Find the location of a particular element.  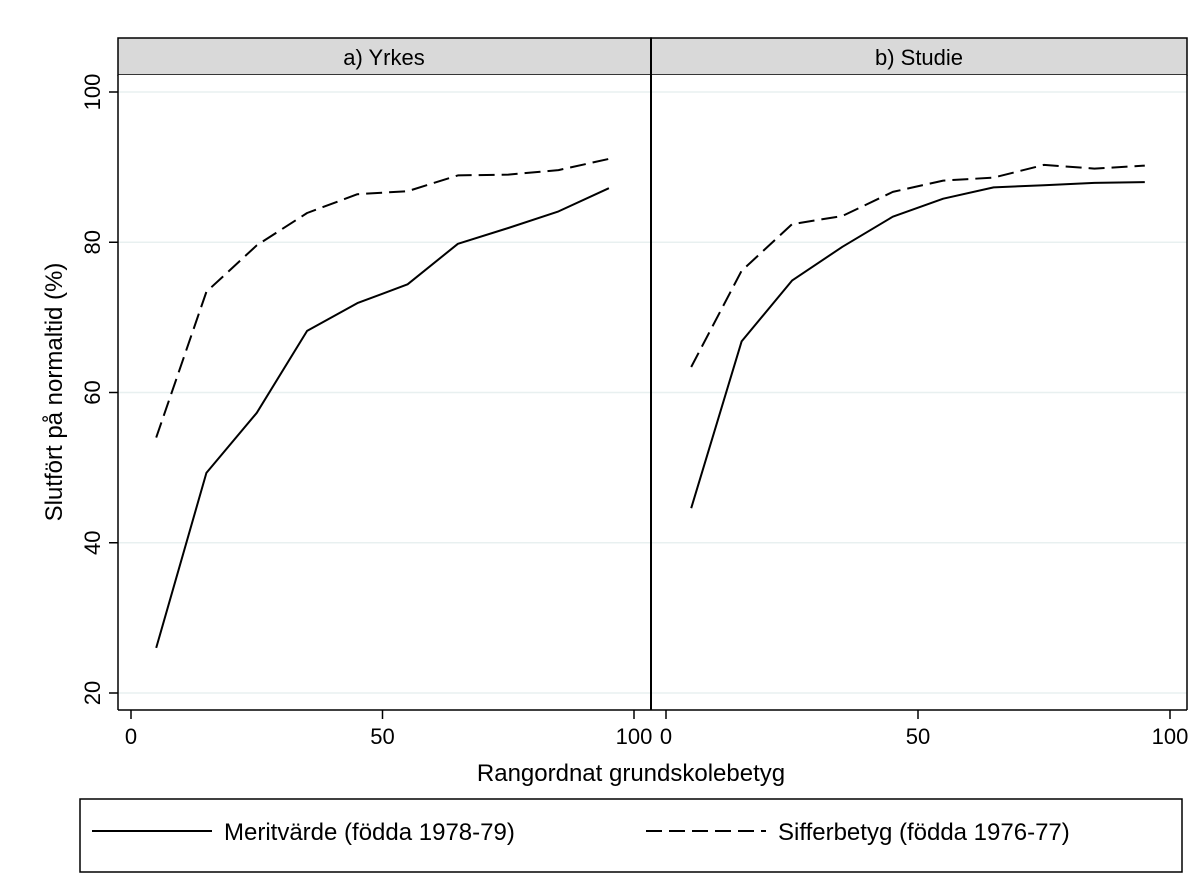

x-axis-title: Rangordnat grundskolebetyg is located at coordinates (631, 773).